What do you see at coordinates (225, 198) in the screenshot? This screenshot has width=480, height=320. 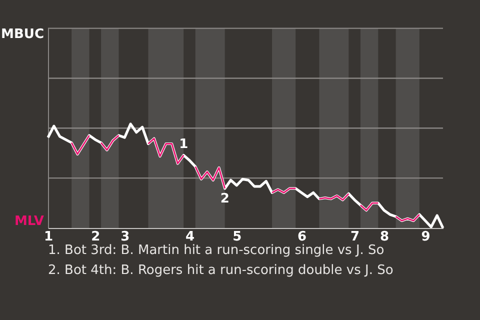 I see `annotation: 2` at bounding box center [225, 198].